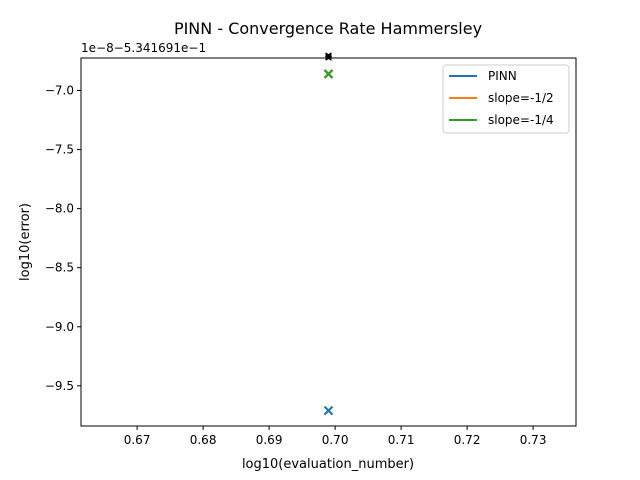 Image resolution: width=640 pixels, height=480 pixels. What do you see at coordinates (521, 98) in the screenshot?
I see `legend-label: slope=-1/2` at bounding box center [521, 98].